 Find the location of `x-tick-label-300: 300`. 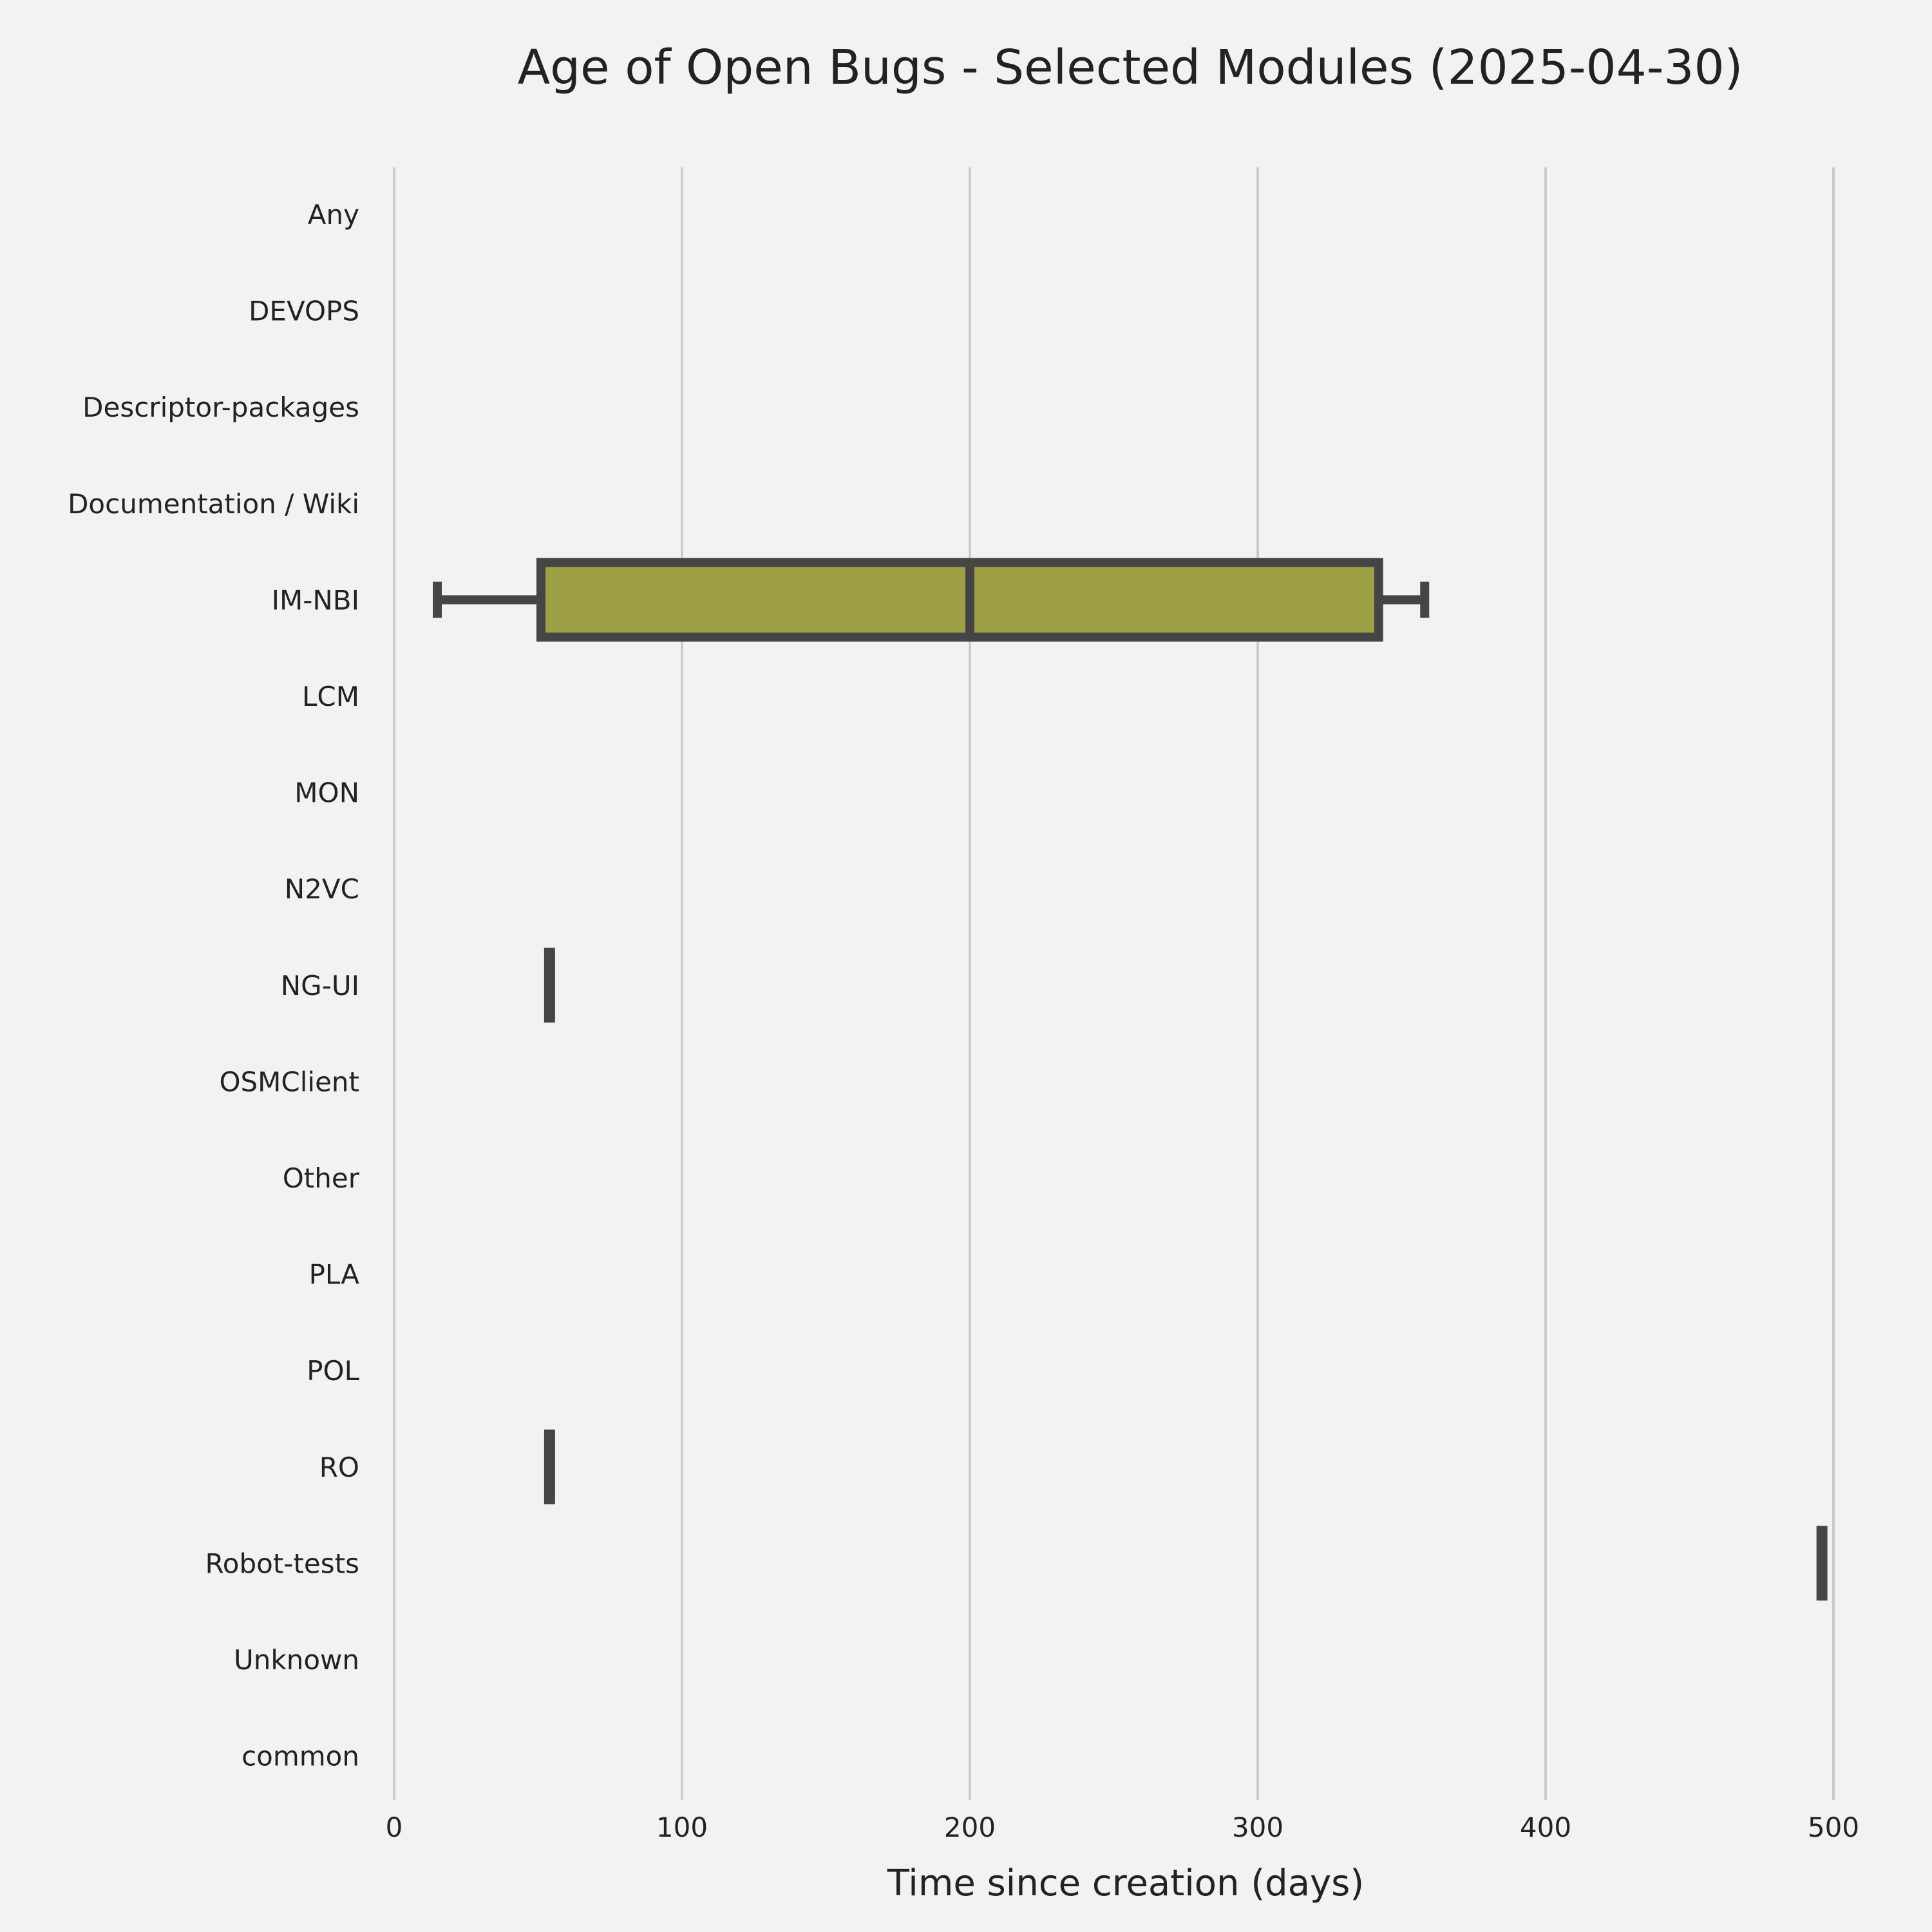

x-tick-label-300: 300 is located at coordinates (1257, 1828).